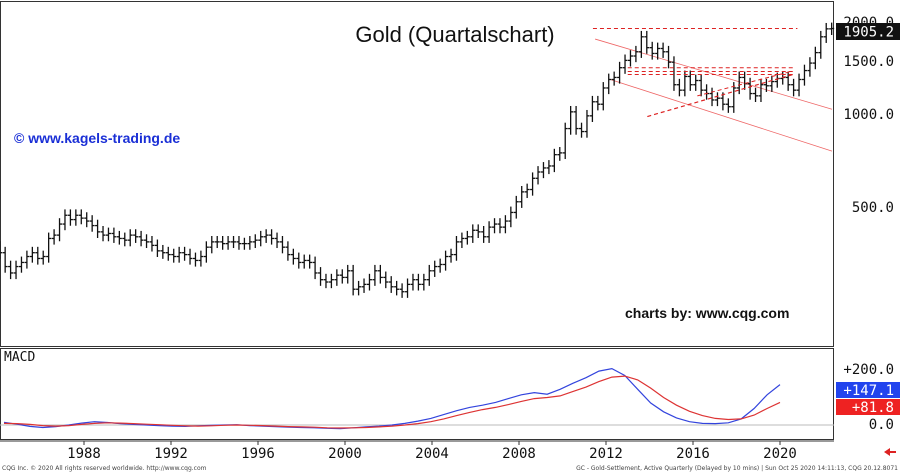 The height and width of the screenshot is (472, 900). Describe the element at coordinates (519, 454) in the screenshot. I see `x-tick-label: 2008` at that location.